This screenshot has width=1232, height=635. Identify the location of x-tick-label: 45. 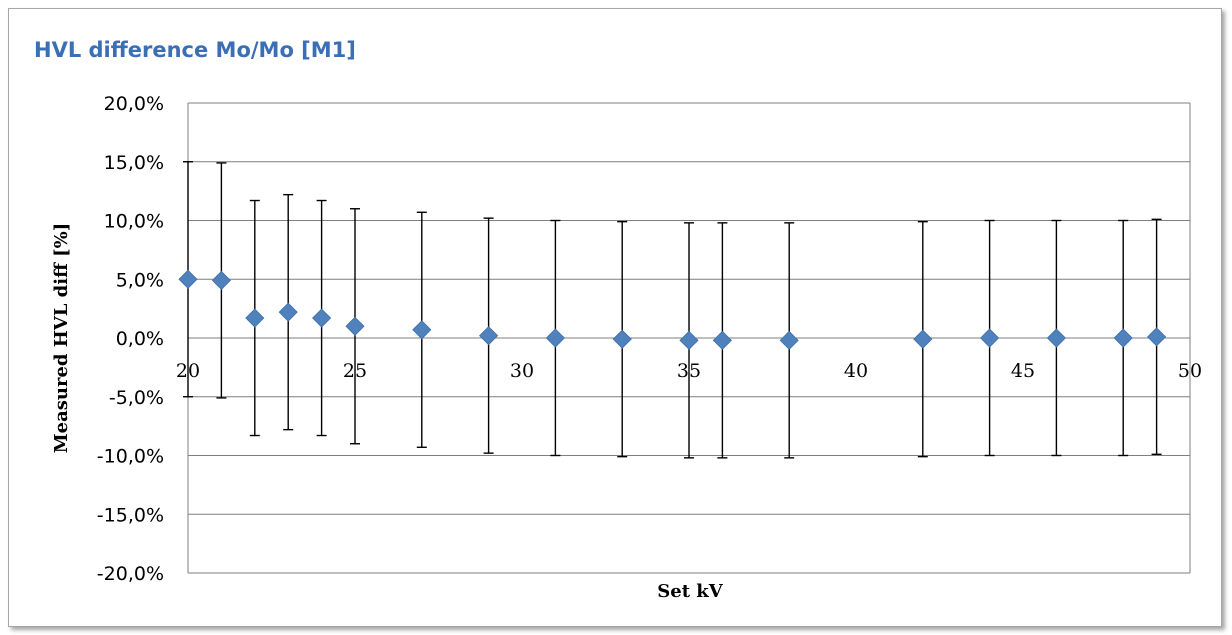
(1023, 371).